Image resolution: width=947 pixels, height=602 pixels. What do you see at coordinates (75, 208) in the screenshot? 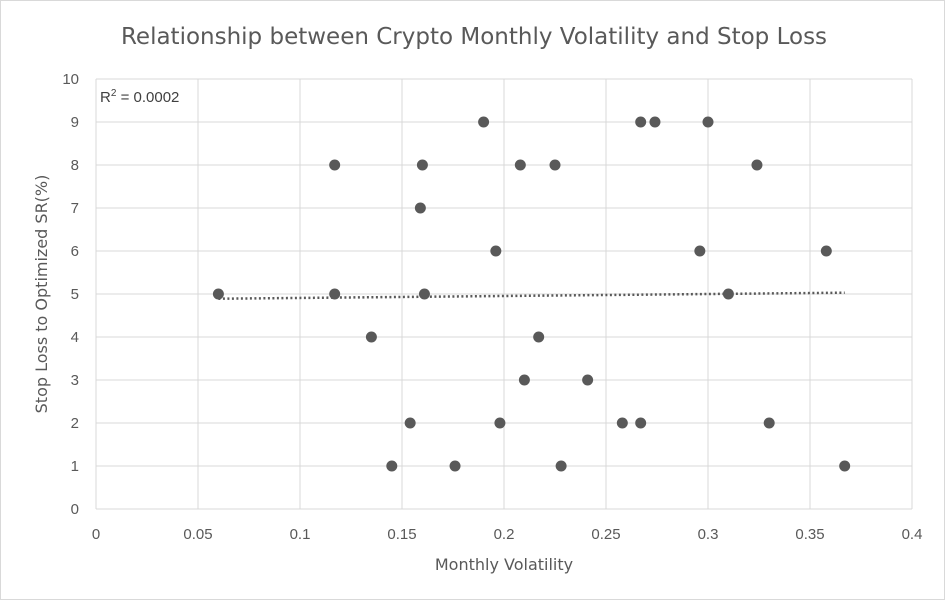
I see `y-tick-label: 7` at bounding box center [75, 208].